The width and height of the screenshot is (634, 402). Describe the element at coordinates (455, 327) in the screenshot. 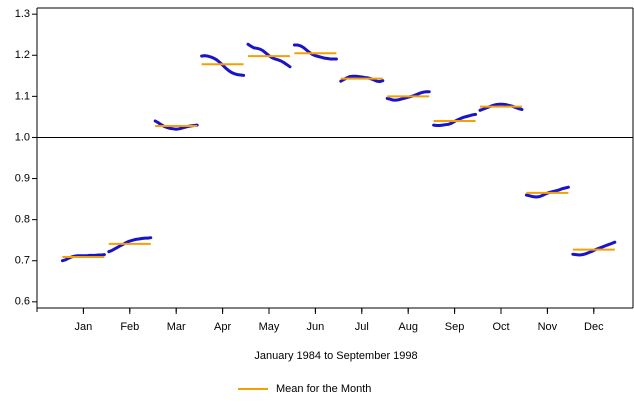

I see `x-tick-label: Sep` at that location.